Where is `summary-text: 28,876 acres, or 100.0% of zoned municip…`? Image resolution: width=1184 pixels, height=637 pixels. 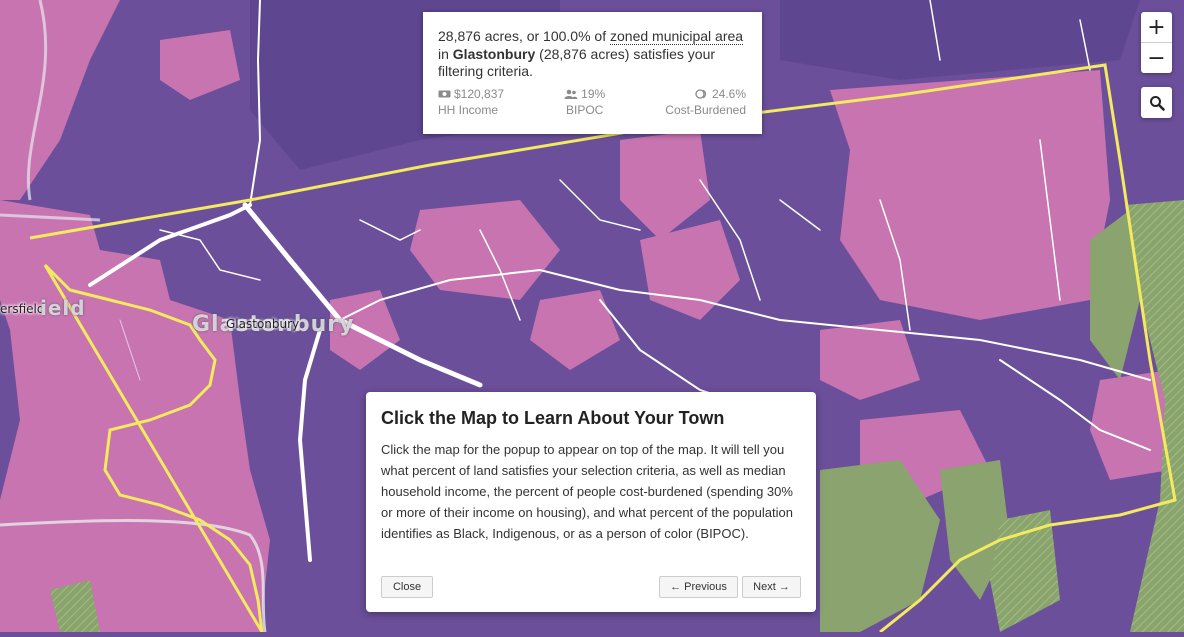 summary-text: 28,876 acres, or 100.0% of zoned municip… is located at coordinates (592, 54).